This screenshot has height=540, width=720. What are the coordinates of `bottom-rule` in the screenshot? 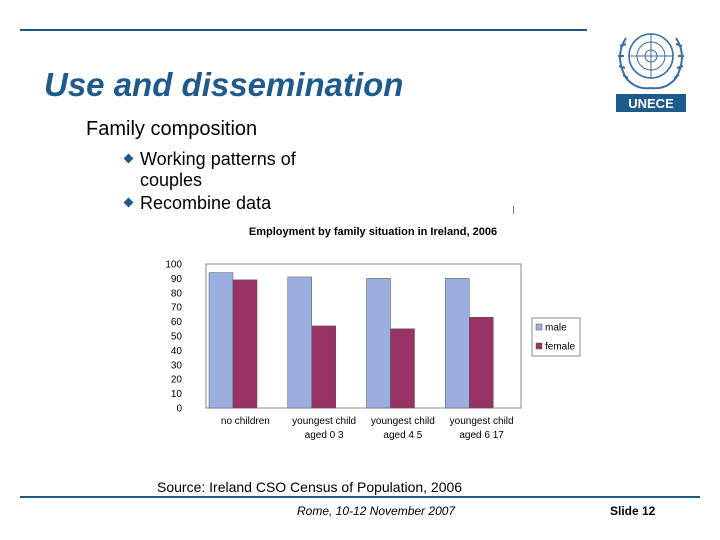 It's located at (360, 497).